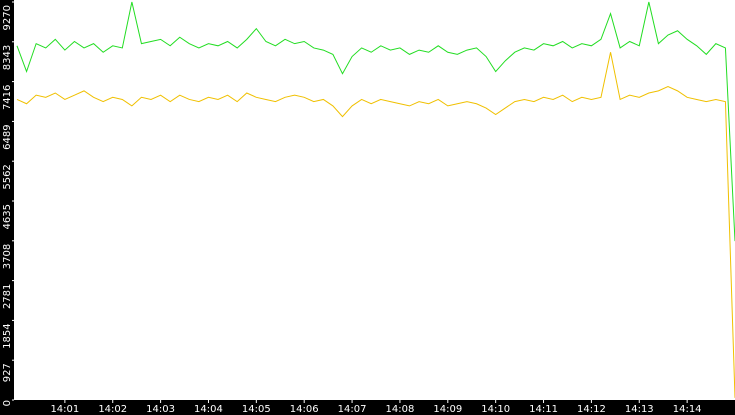 Image resolution: width=735 pixels, height=415 pixels. What do you see at coordinates (7, 57) in the screenshot?
I see `y-tick-label: 8343` at bounding box center [7, 57].